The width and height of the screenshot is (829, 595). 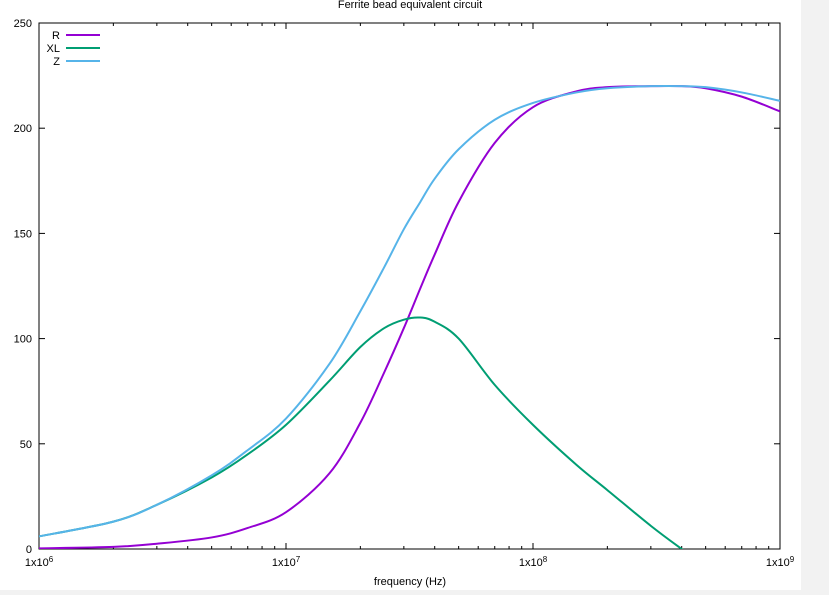 I want to click on x-tick-label-exponent: 9, so click(x=792, y=559).